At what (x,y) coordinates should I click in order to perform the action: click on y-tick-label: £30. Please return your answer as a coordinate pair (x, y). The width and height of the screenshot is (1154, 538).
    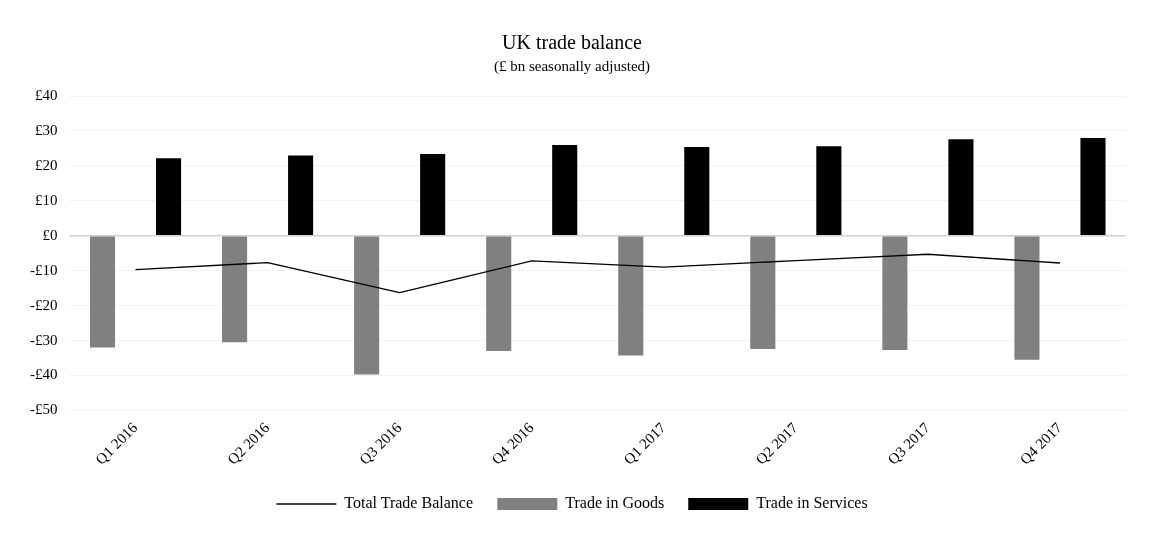
    Looking at the image, I should click on (46, 129).